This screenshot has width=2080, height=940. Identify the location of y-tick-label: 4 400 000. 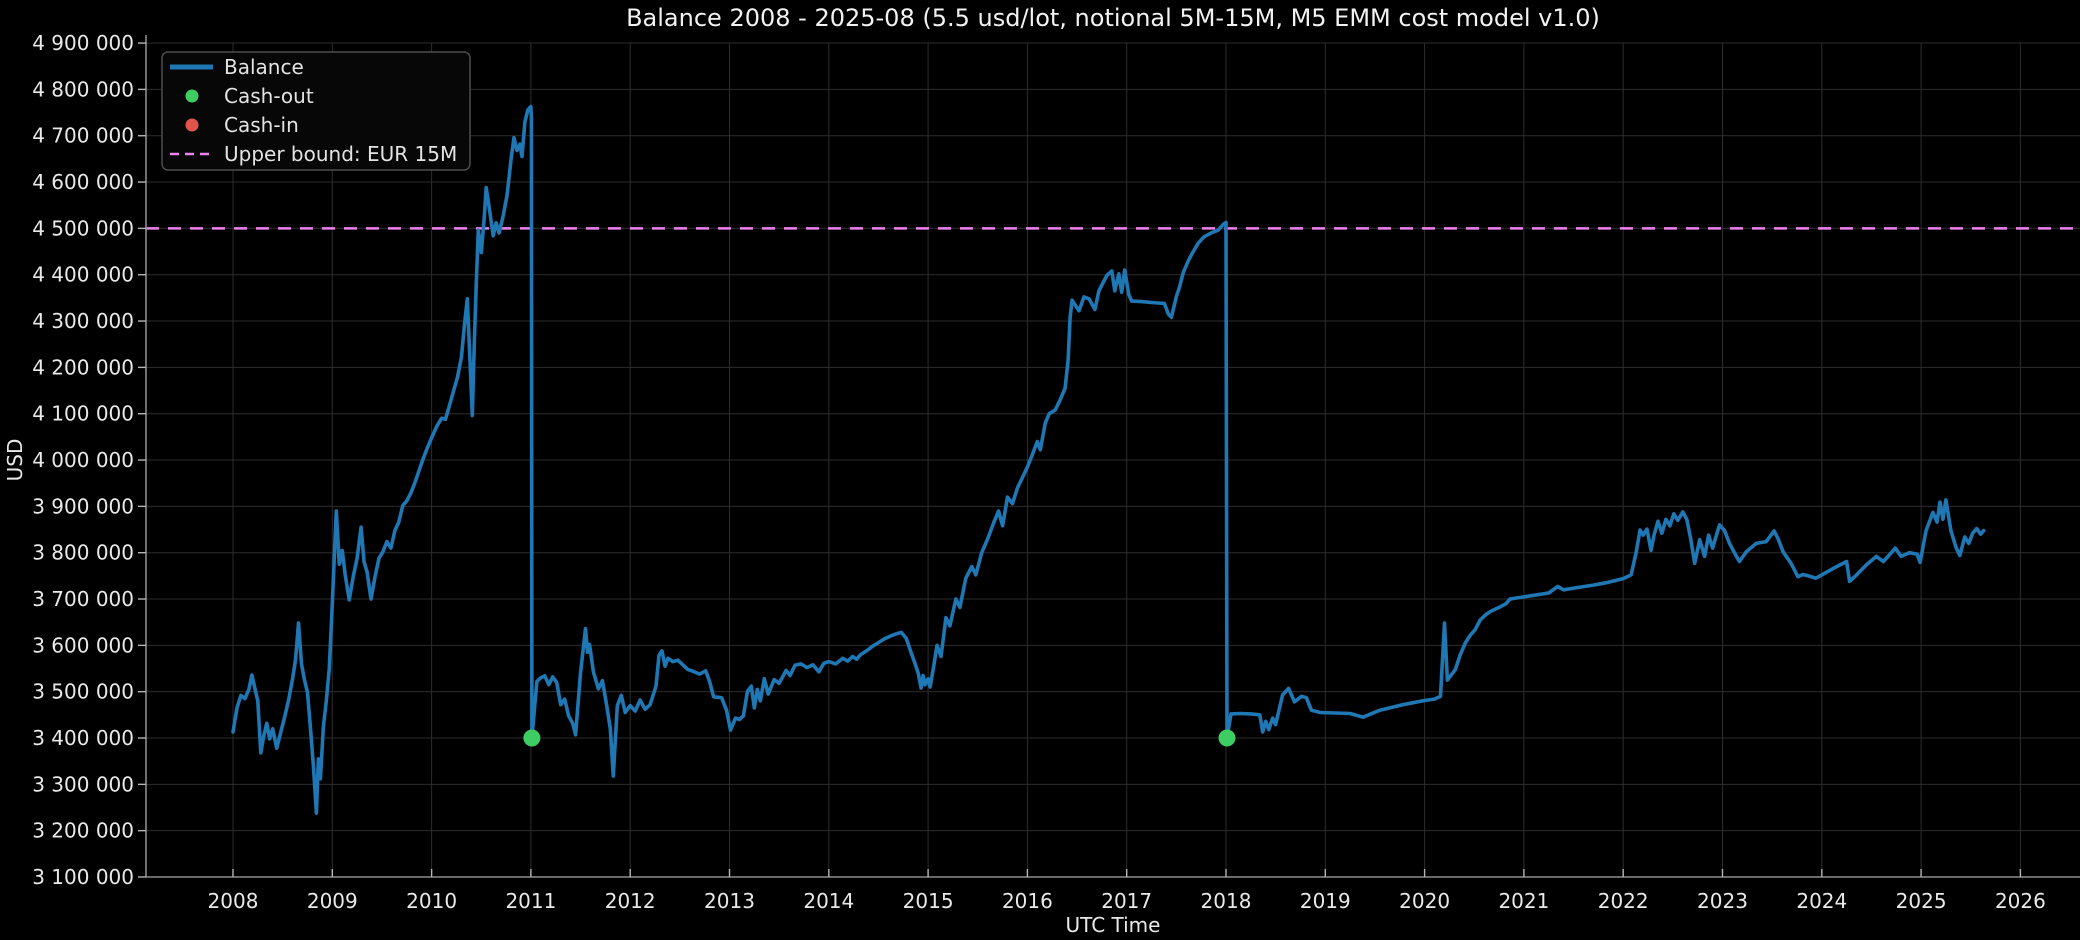
(83, 275).